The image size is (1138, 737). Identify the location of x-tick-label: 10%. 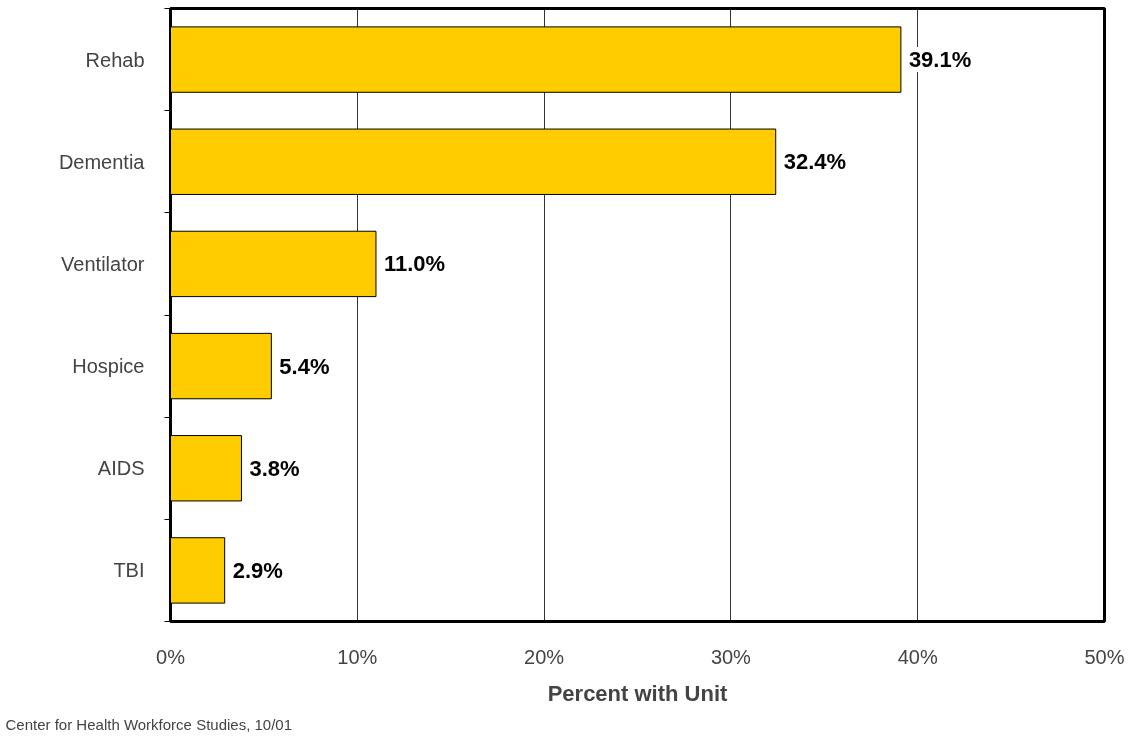
(357, 656).